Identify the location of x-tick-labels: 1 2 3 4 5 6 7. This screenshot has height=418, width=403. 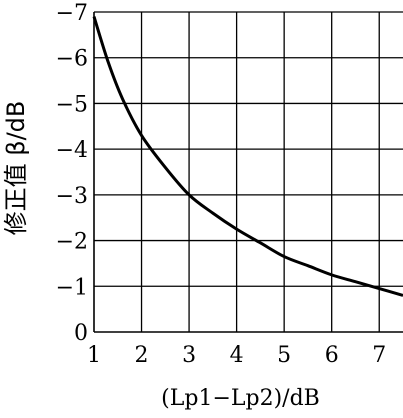
(236, 355).